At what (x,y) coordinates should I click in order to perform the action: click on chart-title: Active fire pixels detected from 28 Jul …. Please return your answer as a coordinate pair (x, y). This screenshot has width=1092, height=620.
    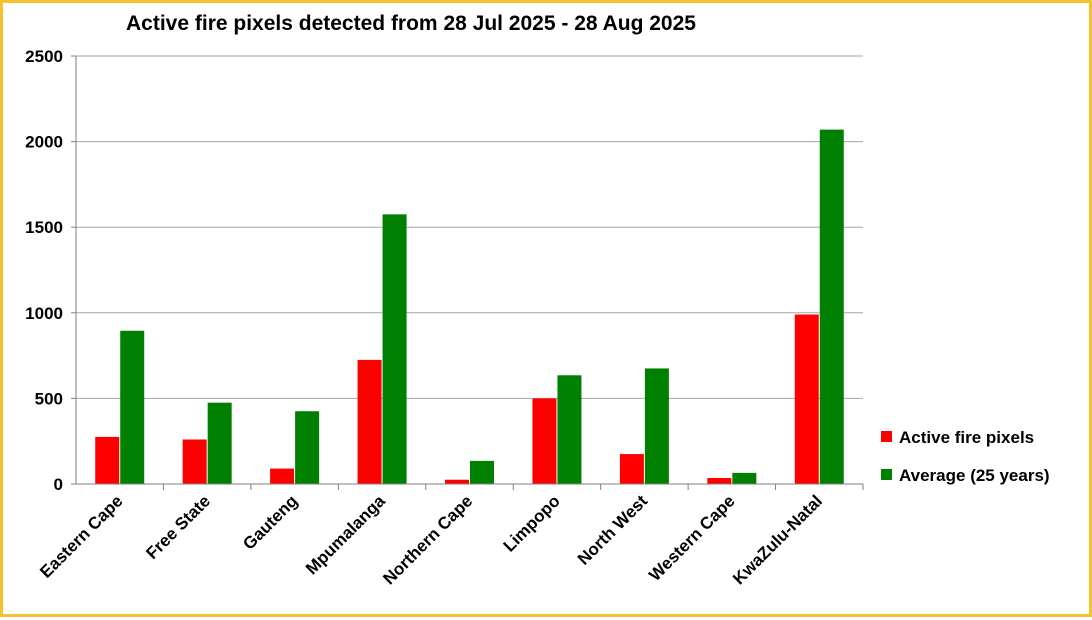
    Looking at the image, I should click on (411, 23).